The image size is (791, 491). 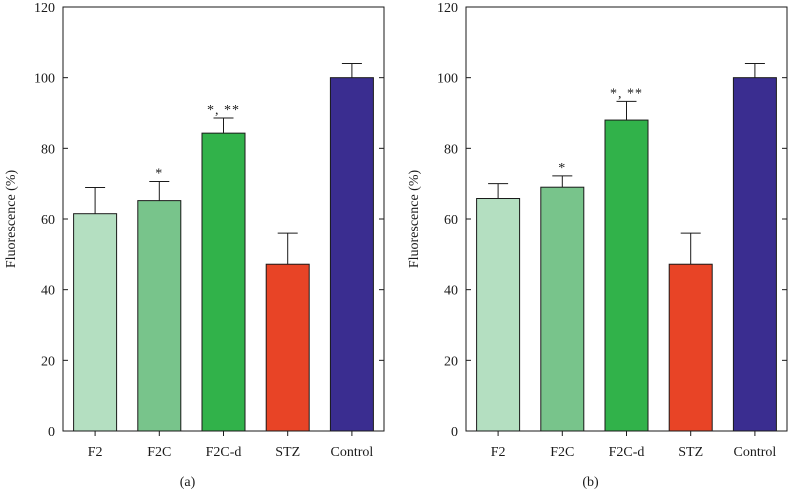 What do you see at coordinates (590, 482) in the screenshot?
I see `panel-label: (b)` at bounding box center [590, 482].